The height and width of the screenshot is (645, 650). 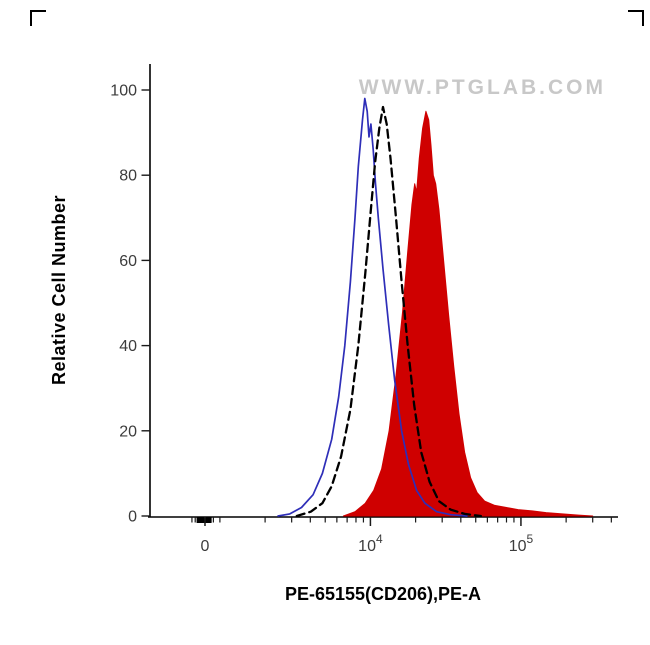 I want to click on x-tick-label: 10⁴, so click(x=370, y=543).